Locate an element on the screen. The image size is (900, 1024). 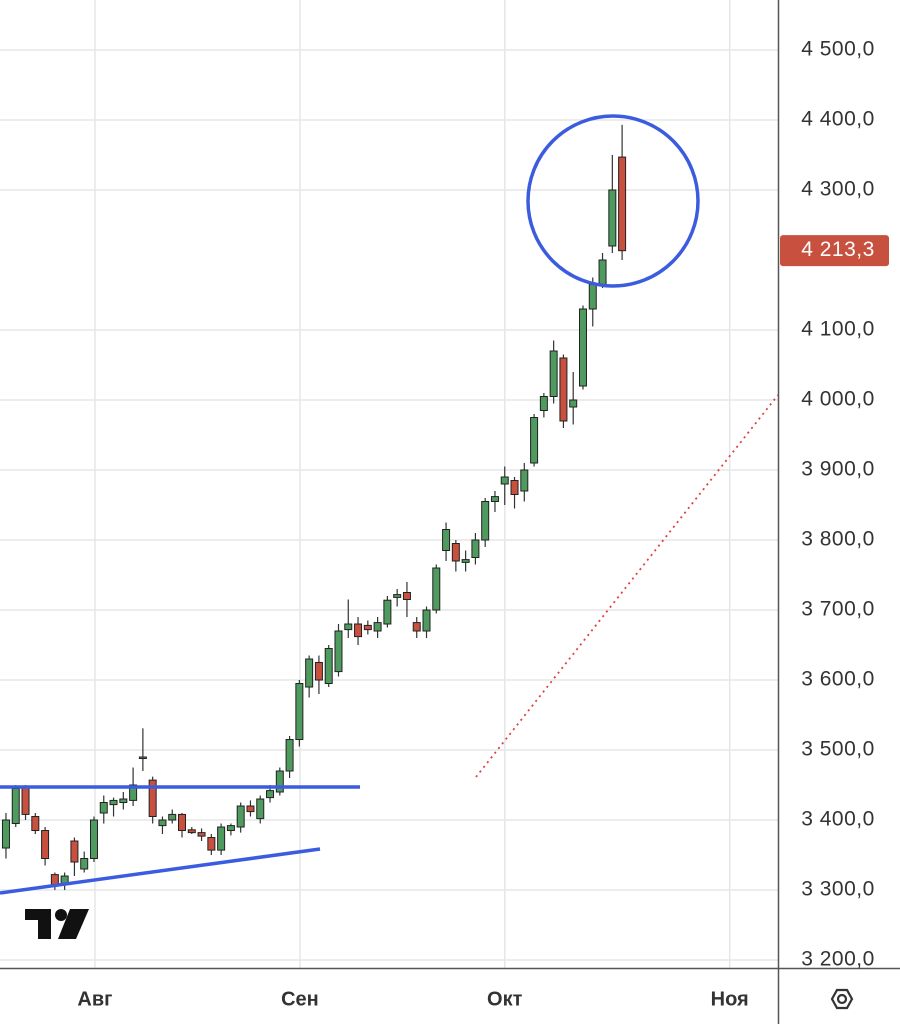
y-tick-label: 4 000,0 is located at coordinates (838, 399).